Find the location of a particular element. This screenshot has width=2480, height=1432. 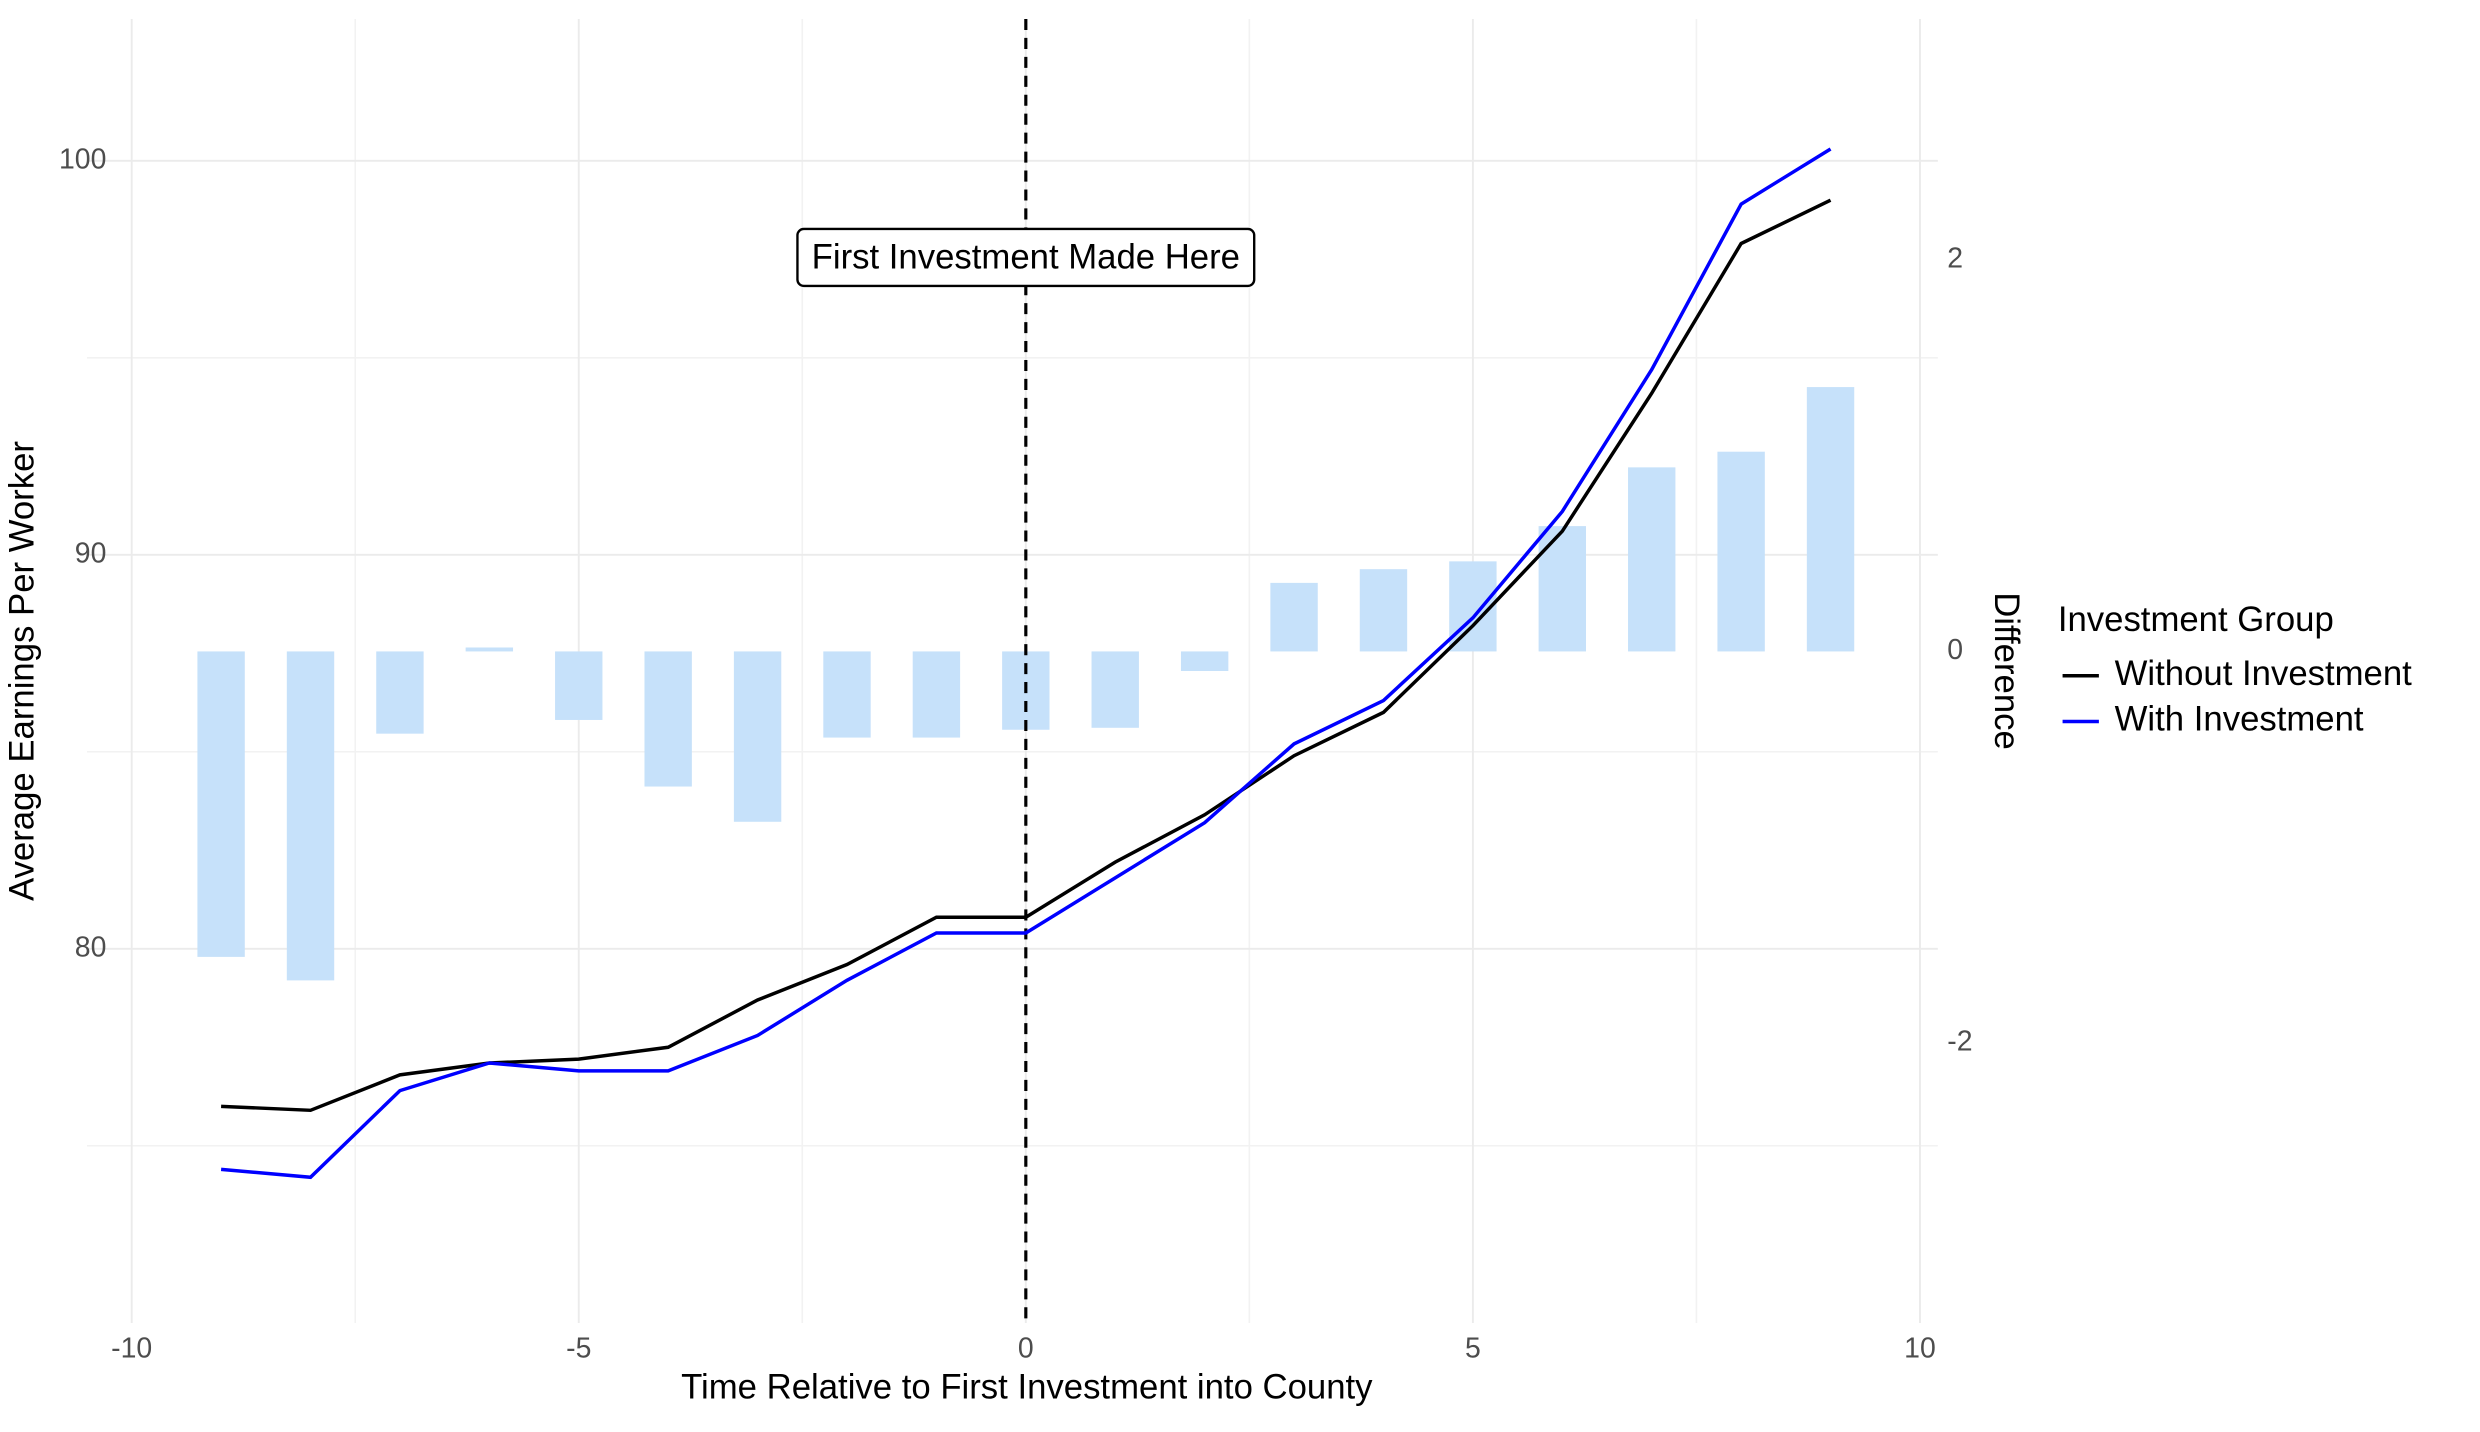

annotation-label: First Investment Made Here is located at coordinates (1026, 257).